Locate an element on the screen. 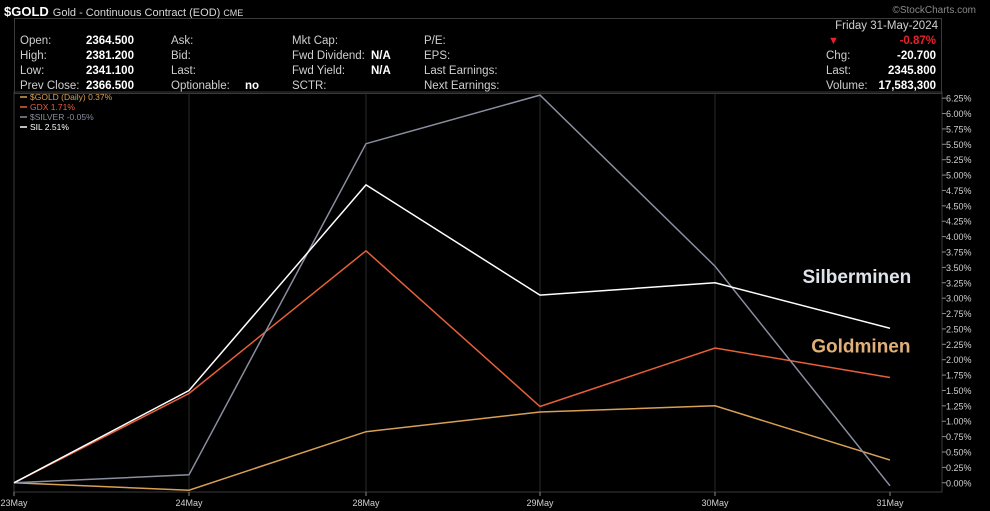 The height and width of the screenshot is (511, 990). y-tick-label: 1.75% is located at coordinates (959, 376).